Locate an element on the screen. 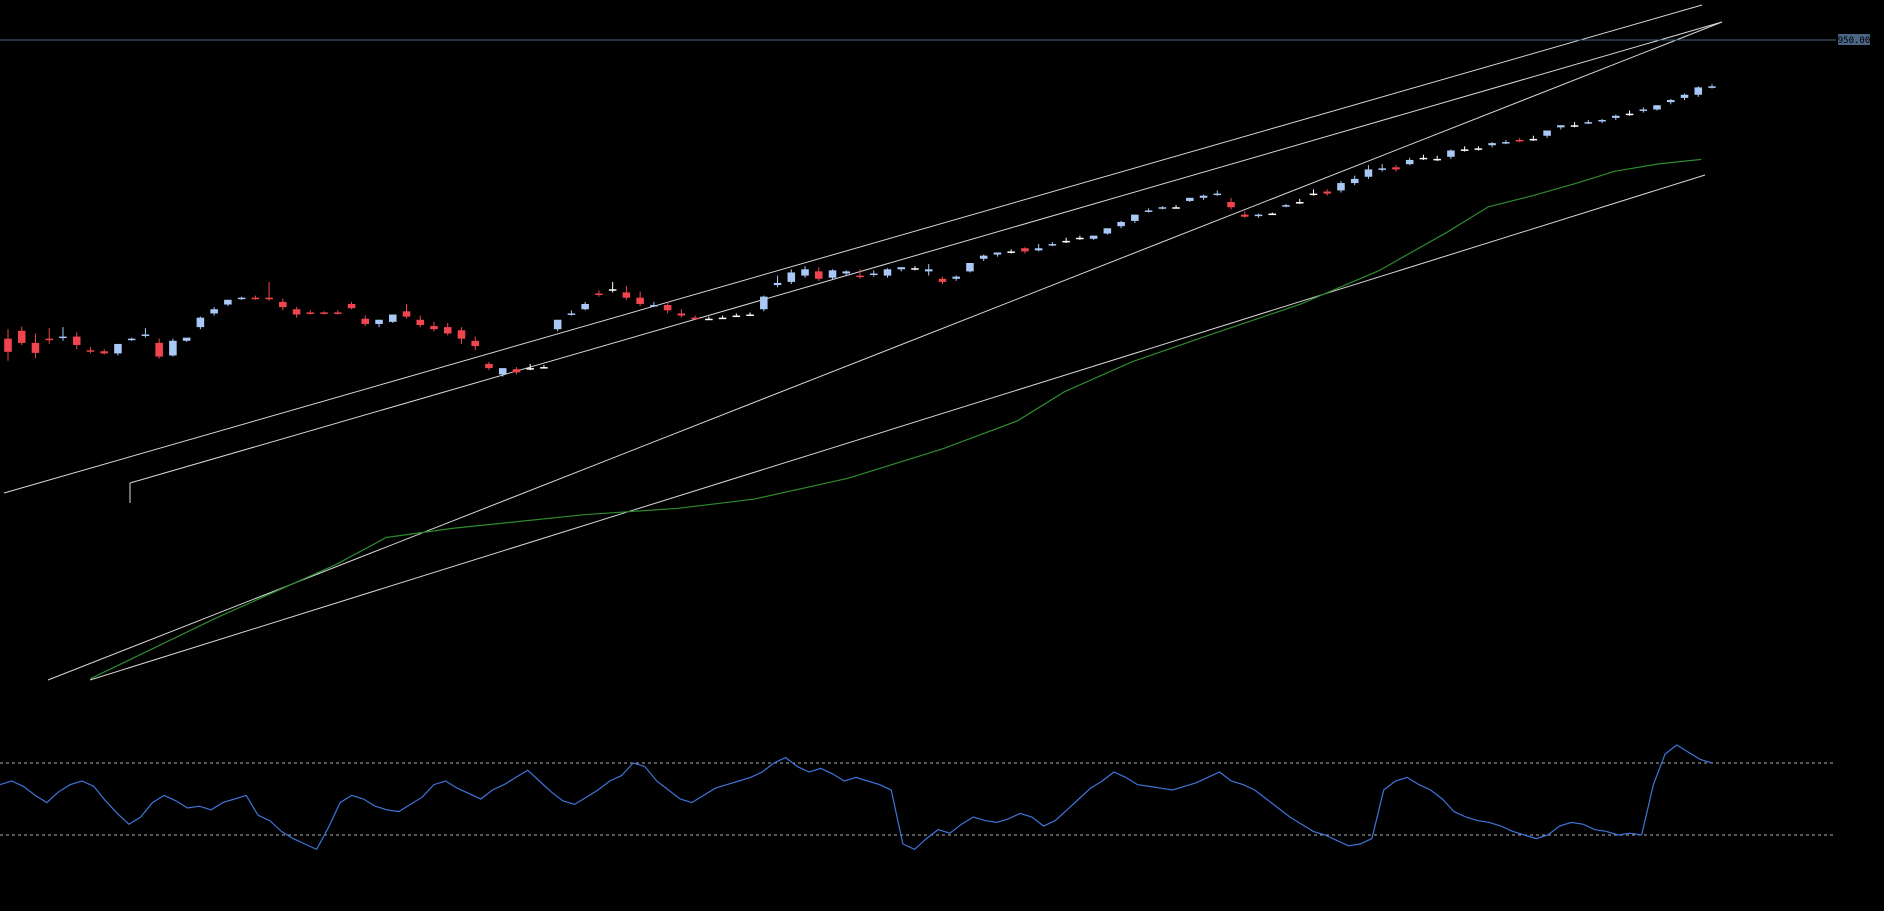  price-tag: 950.00 is located at coordinates (1854, 40).